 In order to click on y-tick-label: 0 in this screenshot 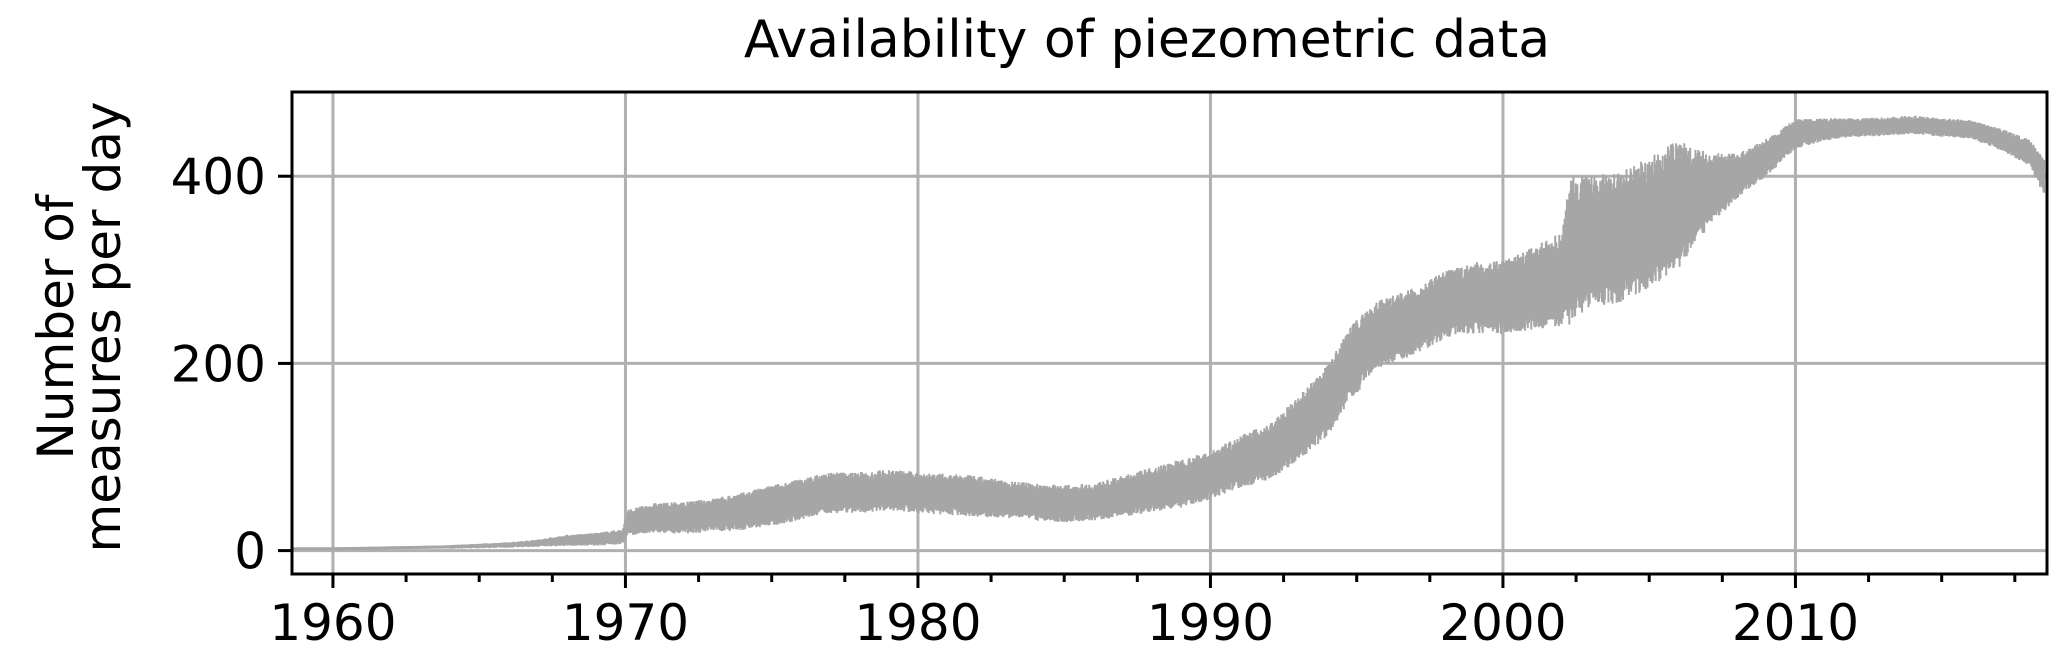, I will do `click(250, 552)`.